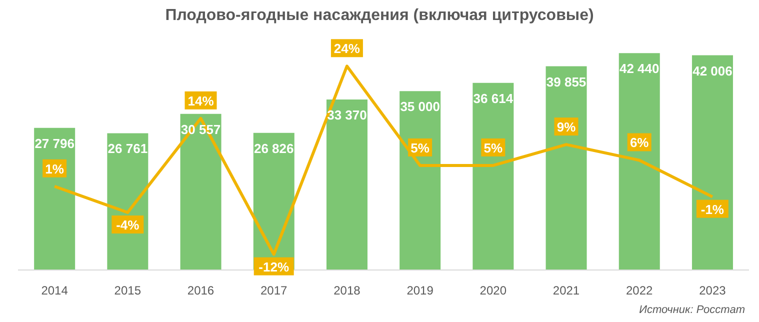 The height and width of the screenshot is (322, 759). What do you see at coordinates (712, 70) in the screenshot?
I see `data-label: 42 006` at bounding box center [712, 70].